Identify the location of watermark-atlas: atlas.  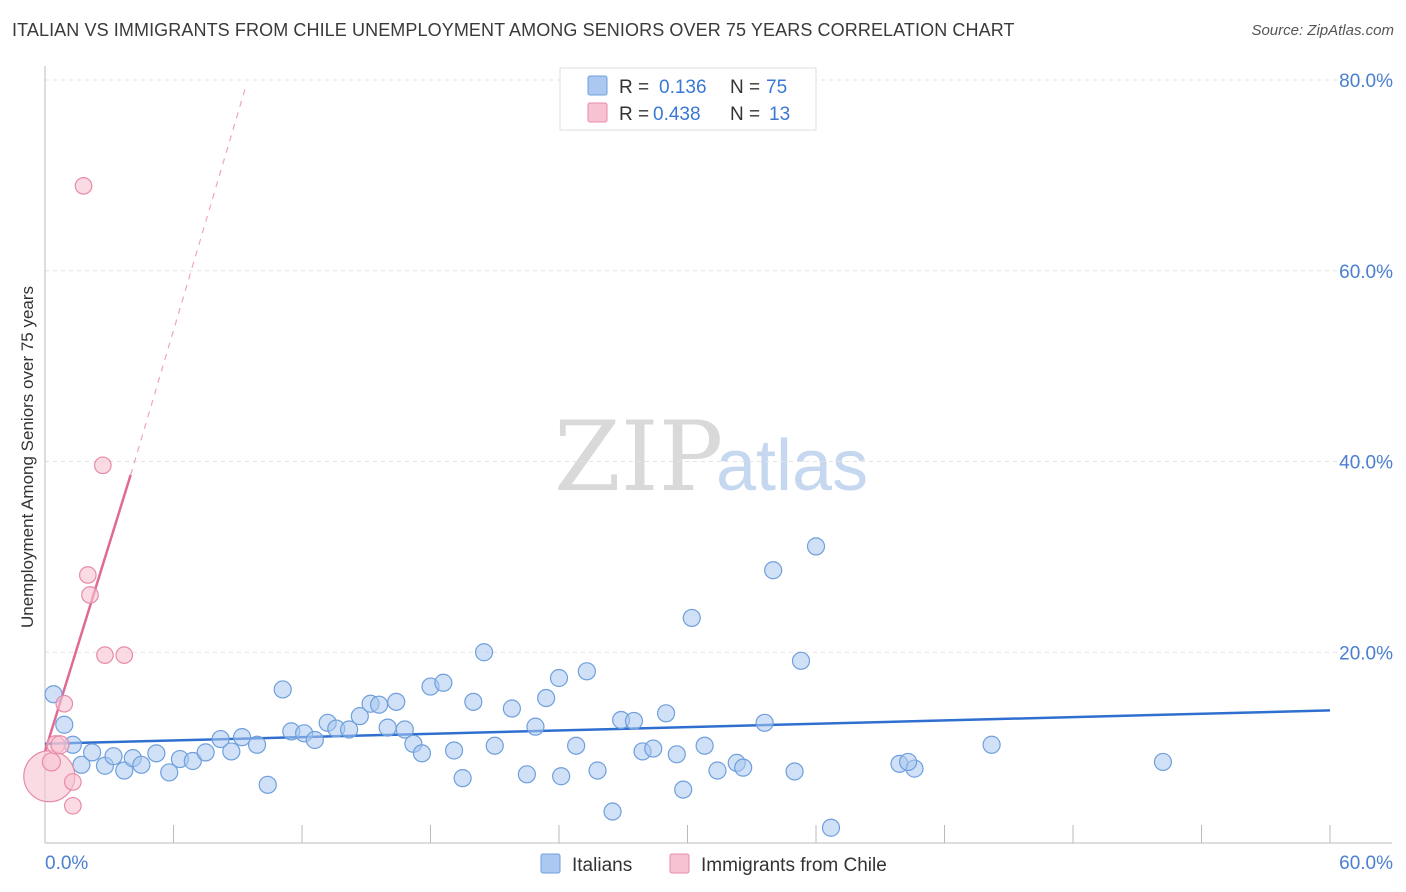
(792, 466).